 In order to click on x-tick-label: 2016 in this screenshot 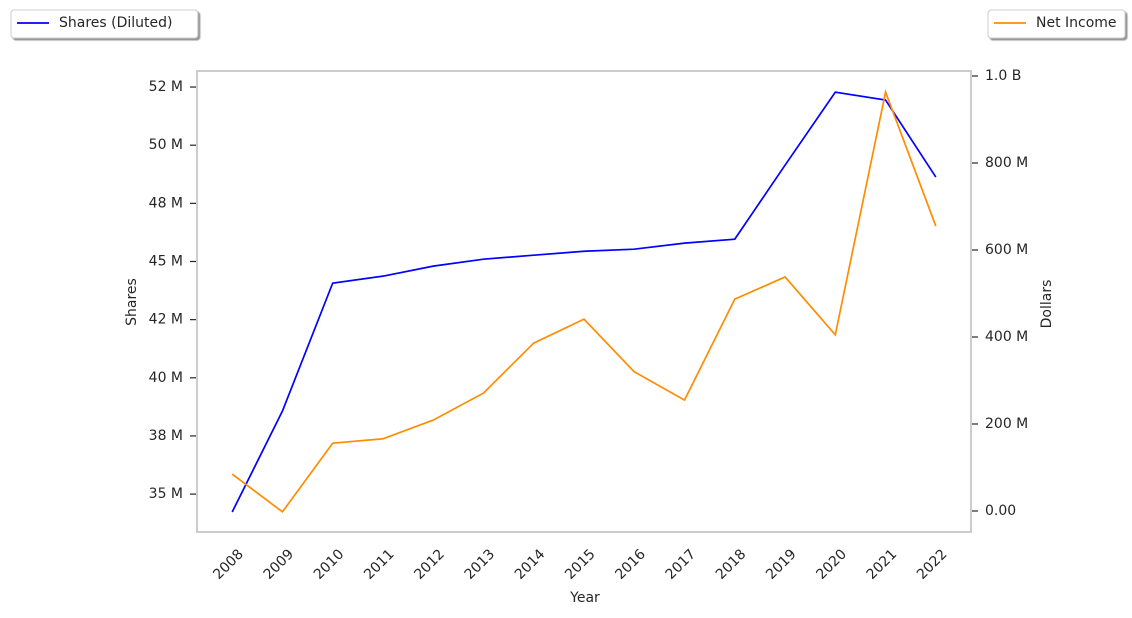, I will do `click(630, 564)`.